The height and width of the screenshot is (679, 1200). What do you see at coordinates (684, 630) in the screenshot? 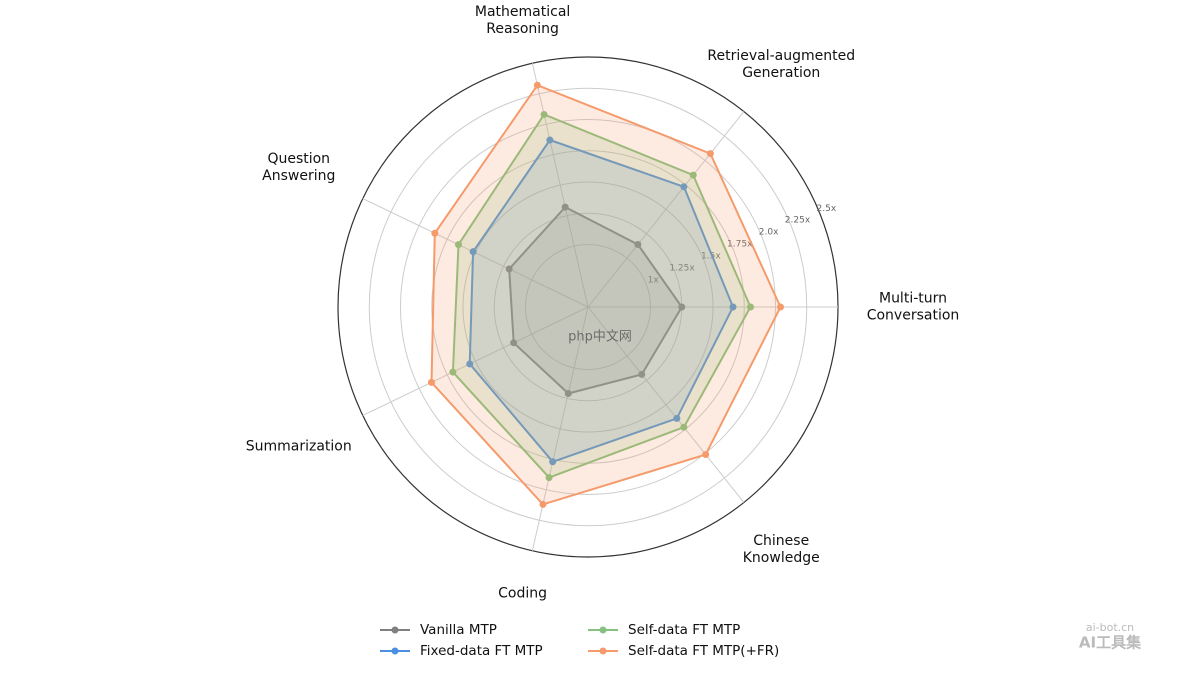
I see `legend-label: Self-data FT MTP` at bounding box center [684, 630].